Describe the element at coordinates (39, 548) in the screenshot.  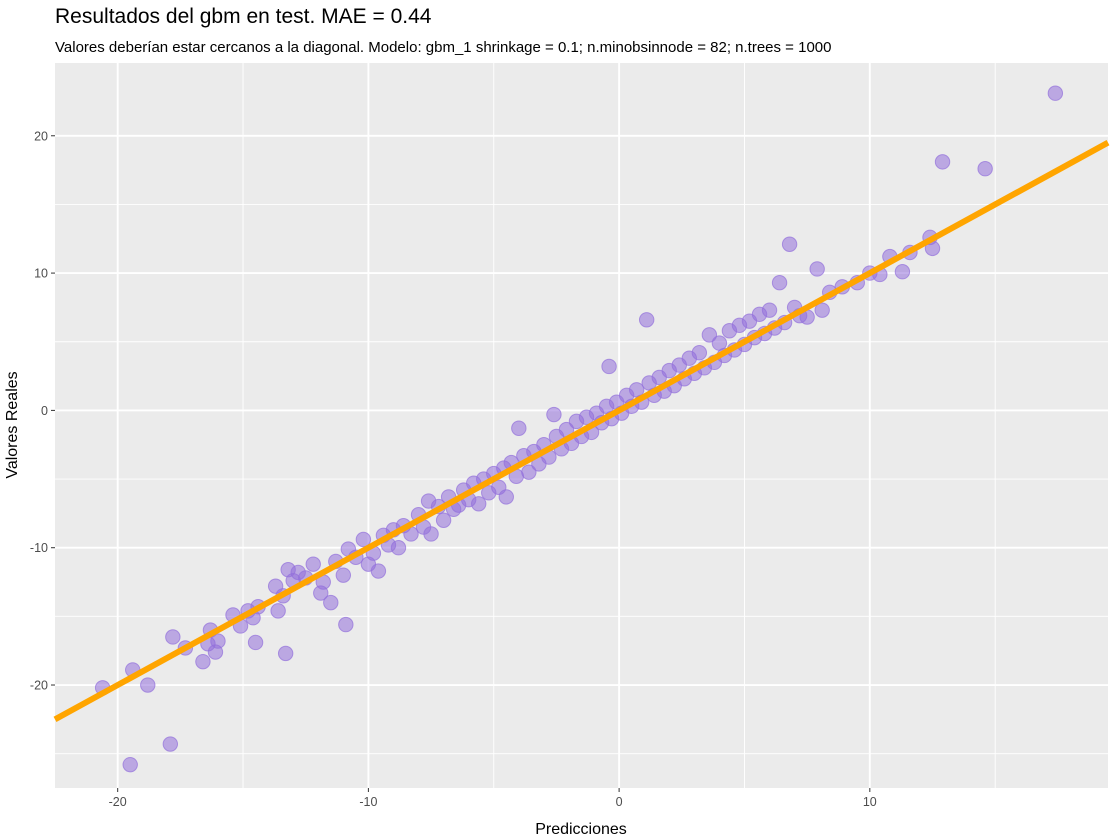
I see `y-tick-label: -10` at that location.